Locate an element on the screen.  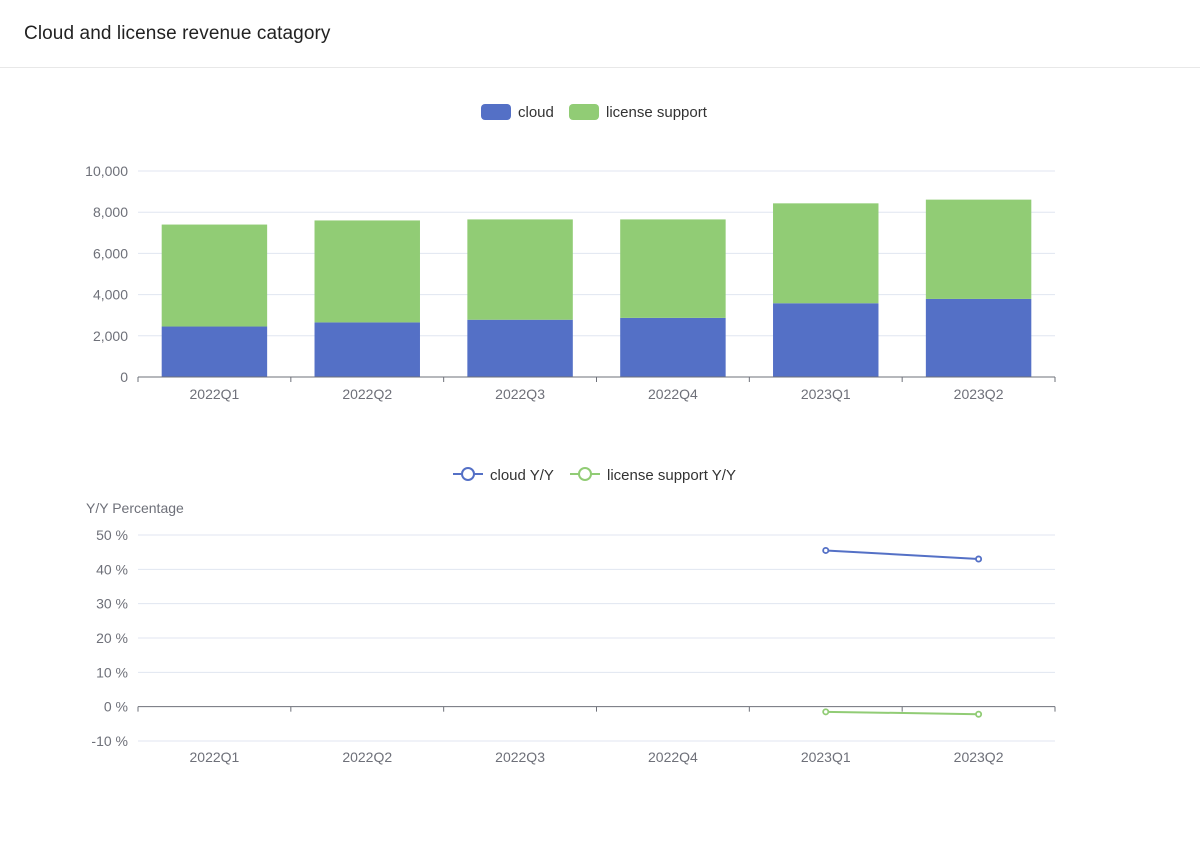
bar-x-tick-label: 2022Q1 is located at coordinates (215, 394).